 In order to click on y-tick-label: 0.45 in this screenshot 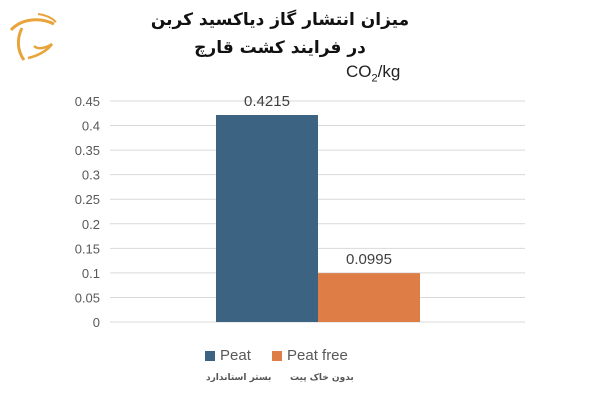, I will do `click(87, 101)`.